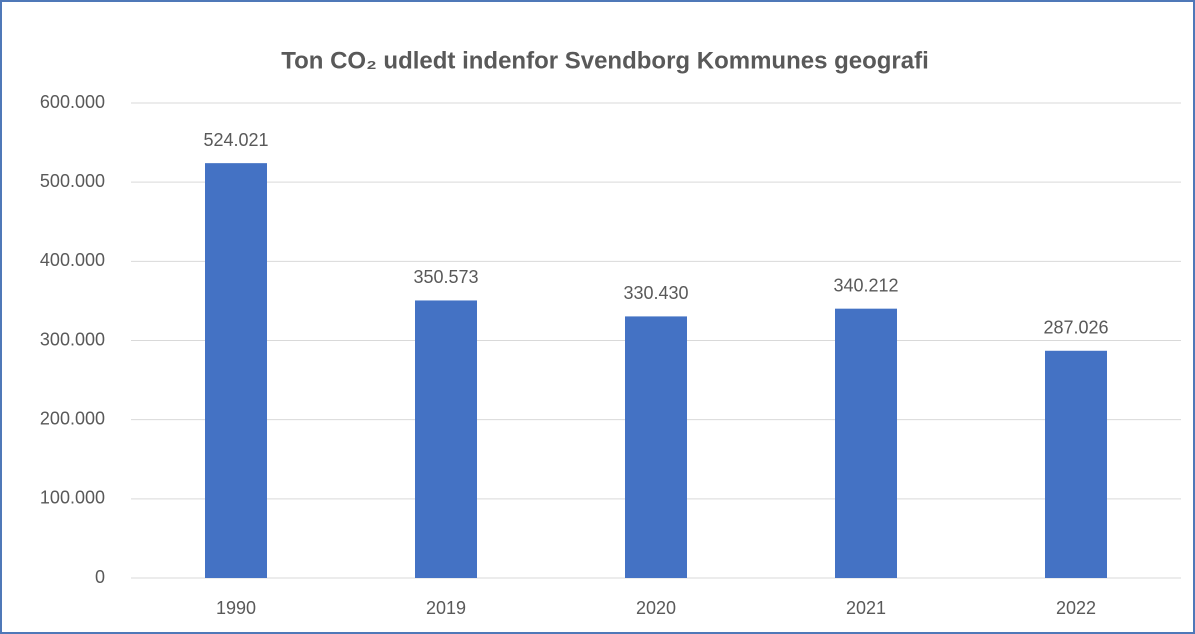 This screenshot has height=634, width=1195. I want to click on data-label: 330.430, so click(655, 293).